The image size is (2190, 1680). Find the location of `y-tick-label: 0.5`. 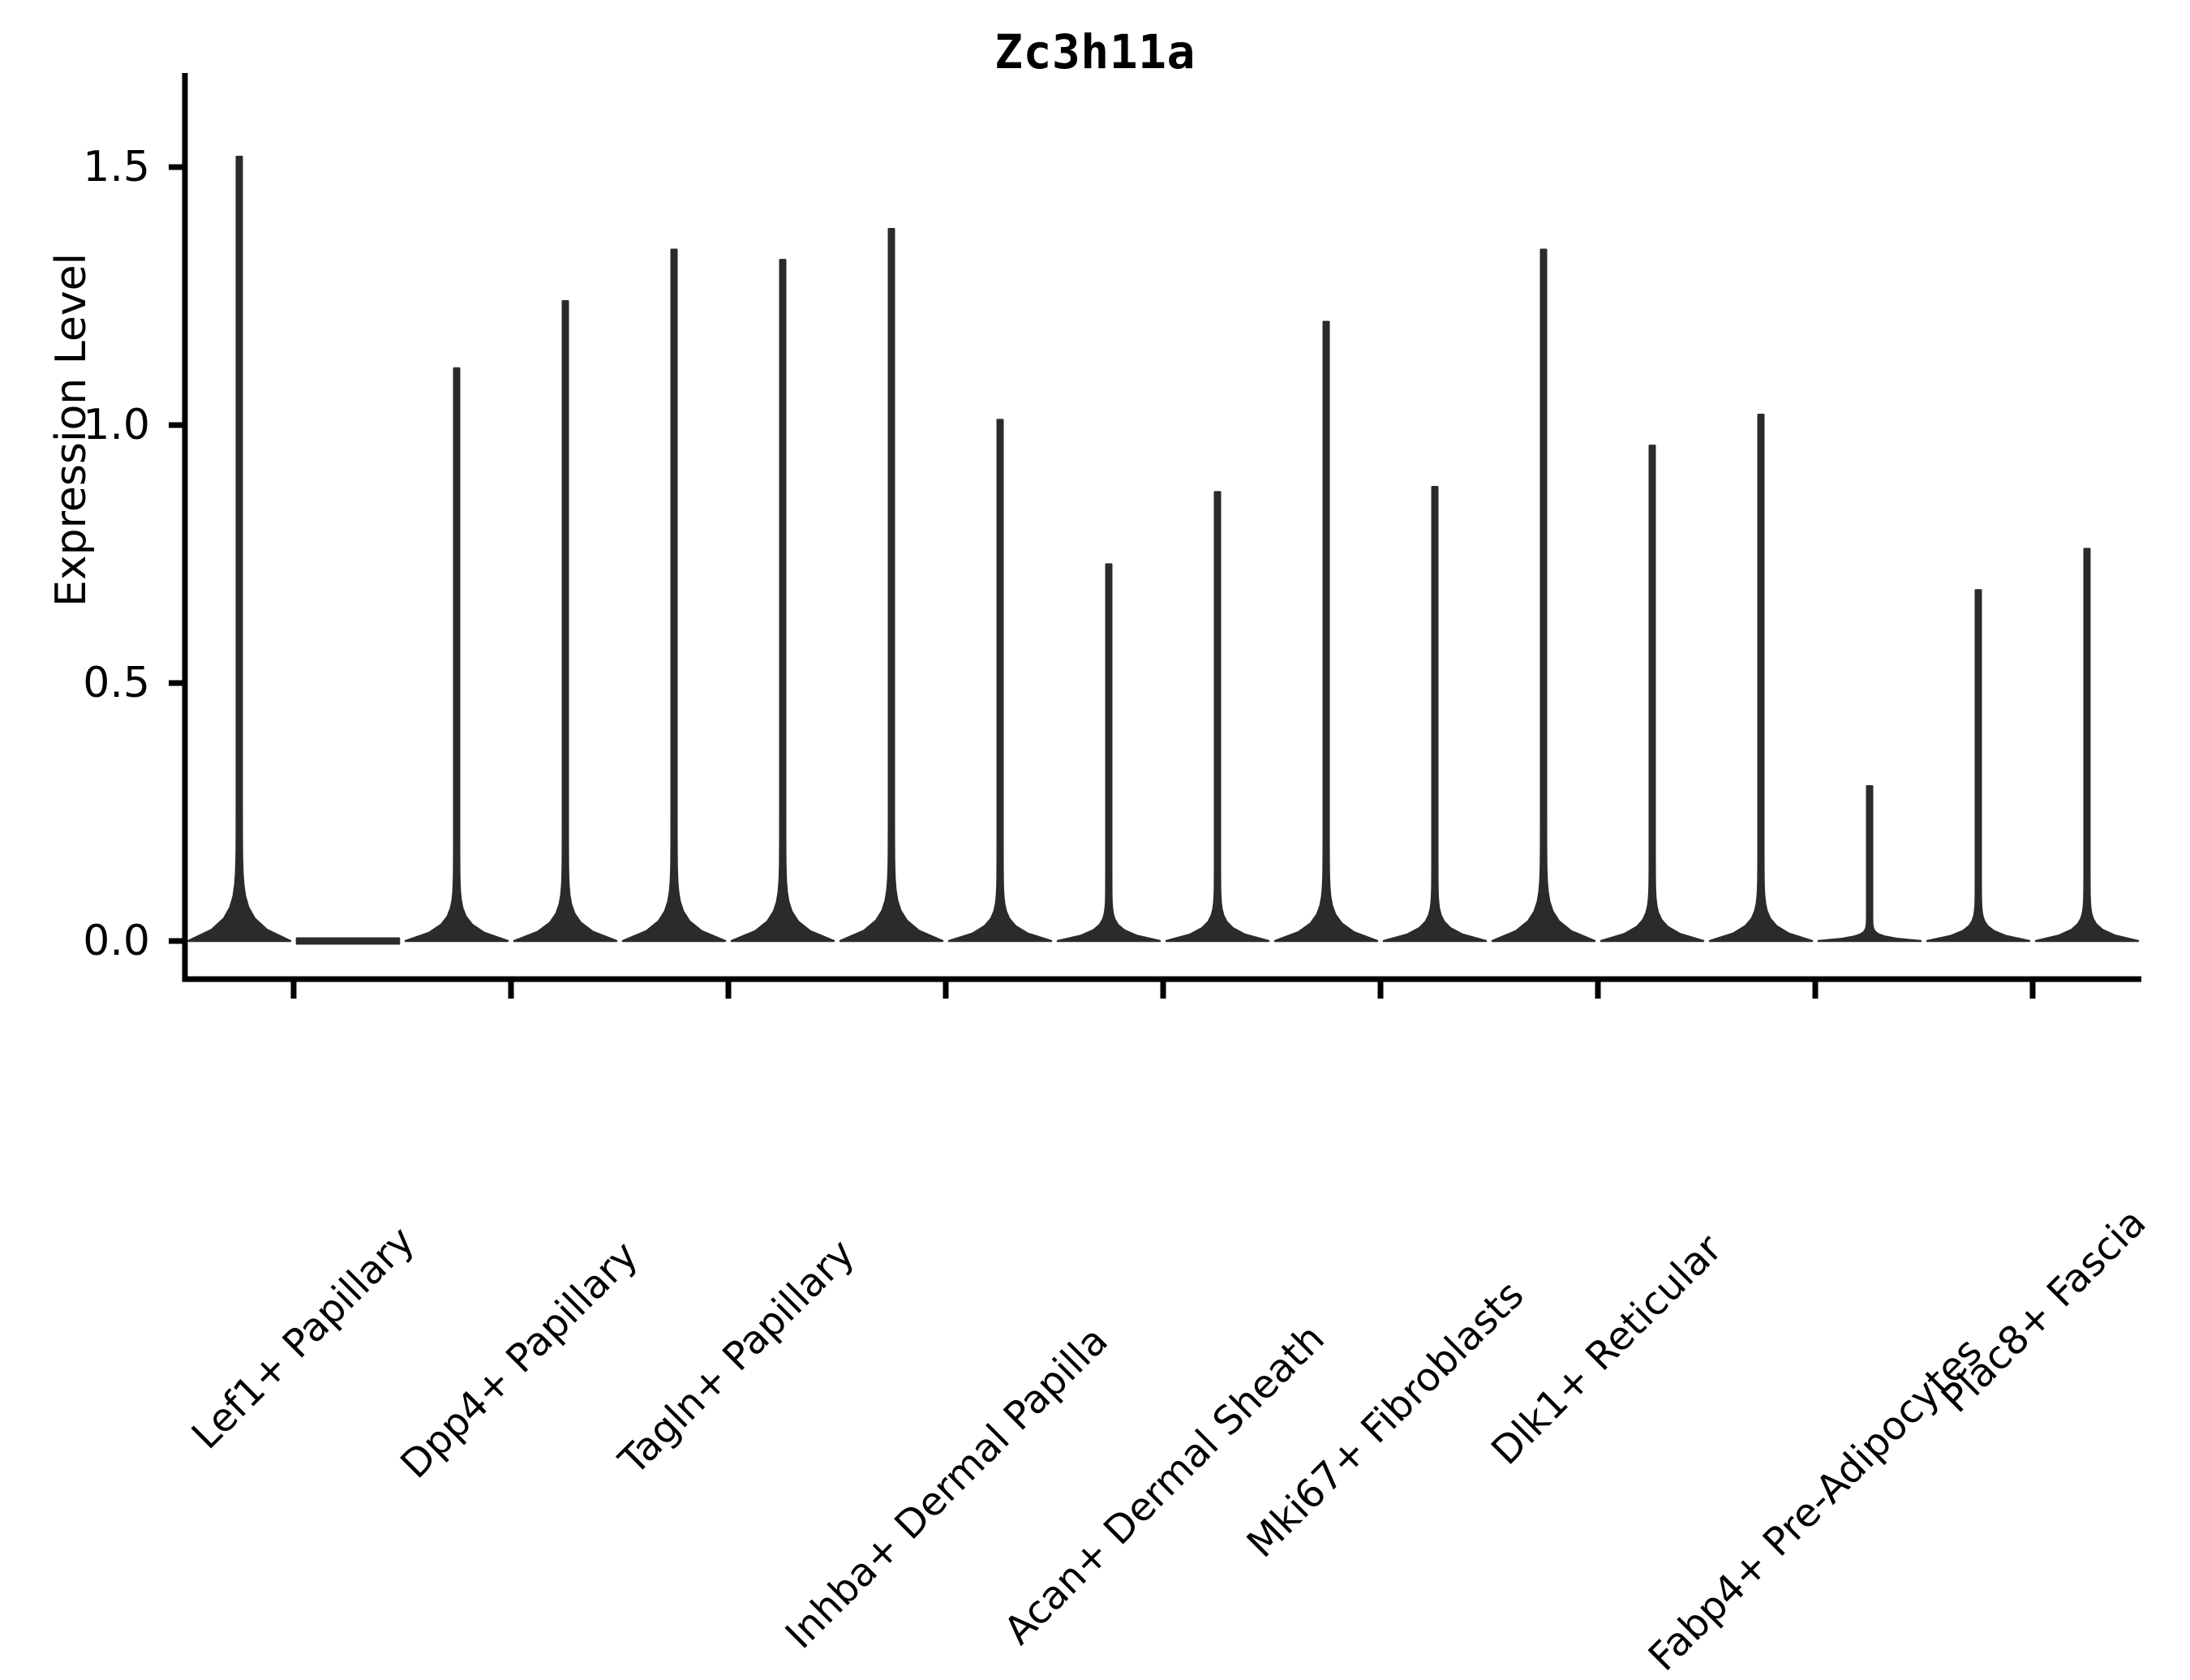

y-tick-label: 0.5 is located at coordinates (117, 683).